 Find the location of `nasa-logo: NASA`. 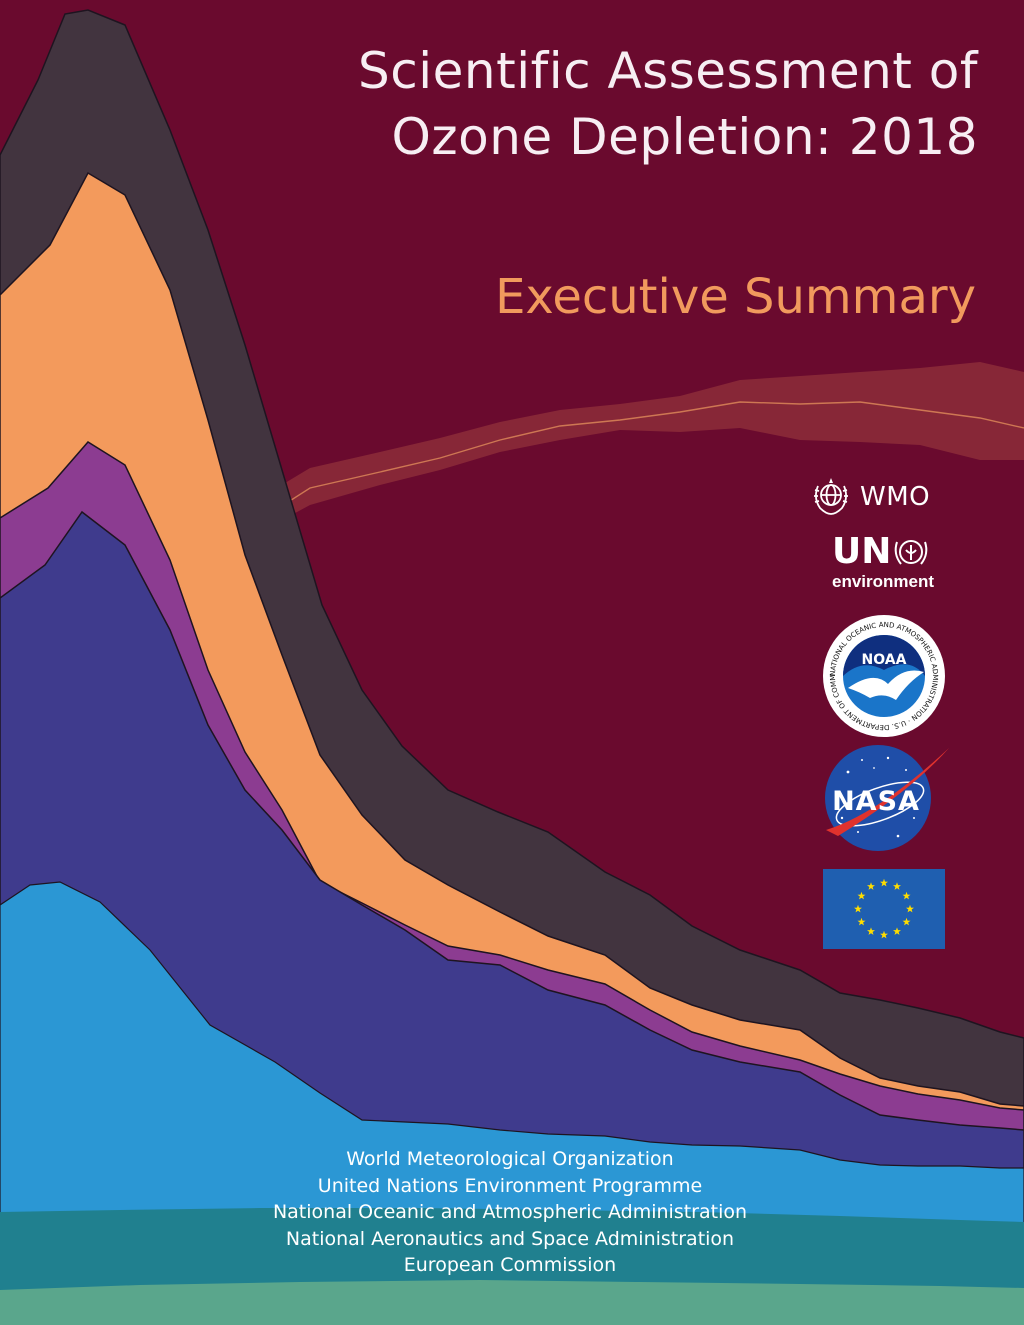

nasa-logo: NASA is located at coordinates (884, 799).